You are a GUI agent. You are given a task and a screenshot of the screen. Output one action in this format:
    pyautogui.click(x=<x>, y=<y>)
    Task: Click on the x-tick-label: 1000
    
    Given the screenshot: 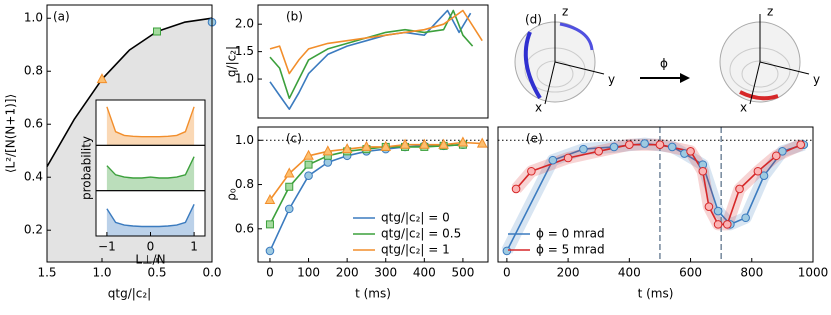 What is the action you would take?
    pyautogui.click(x=813, y=273)
    